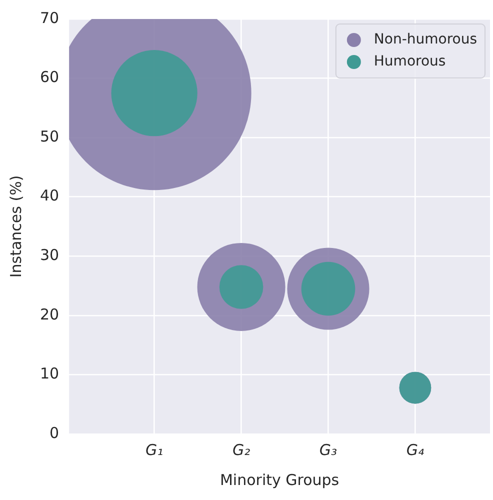 This screenshot has height=500, width=493. I want to click on x-tick-label: G₄, so click(415, 449).